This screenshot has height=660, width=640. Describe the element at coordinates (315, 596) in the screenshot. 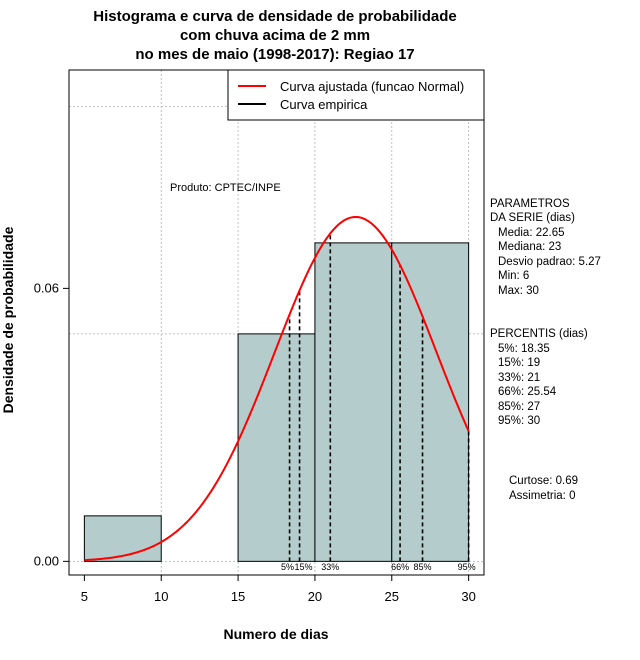

I see `x-tick-label: 20` at that location.